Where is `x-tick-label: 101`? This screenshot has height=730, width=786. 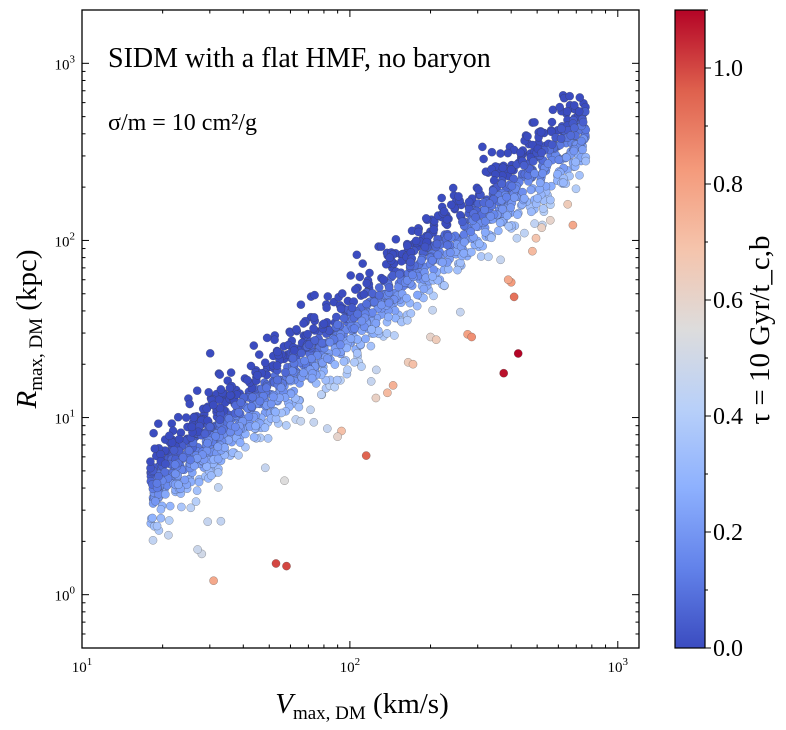 x-tick-label: 101 is located at coordinates (82, 666).